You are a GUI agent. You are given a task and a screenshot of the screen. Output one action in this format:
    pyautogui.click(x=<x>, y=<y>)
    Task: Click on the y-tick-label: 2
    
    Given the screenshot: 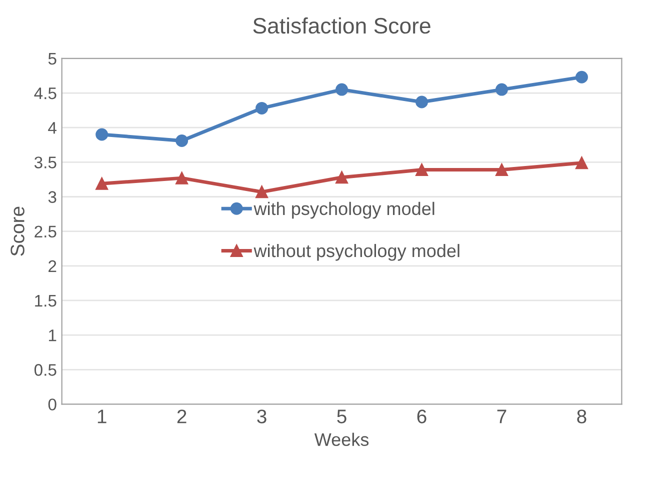 What is the action you would take?
    pyautogui.click(x=52, y=266)
    